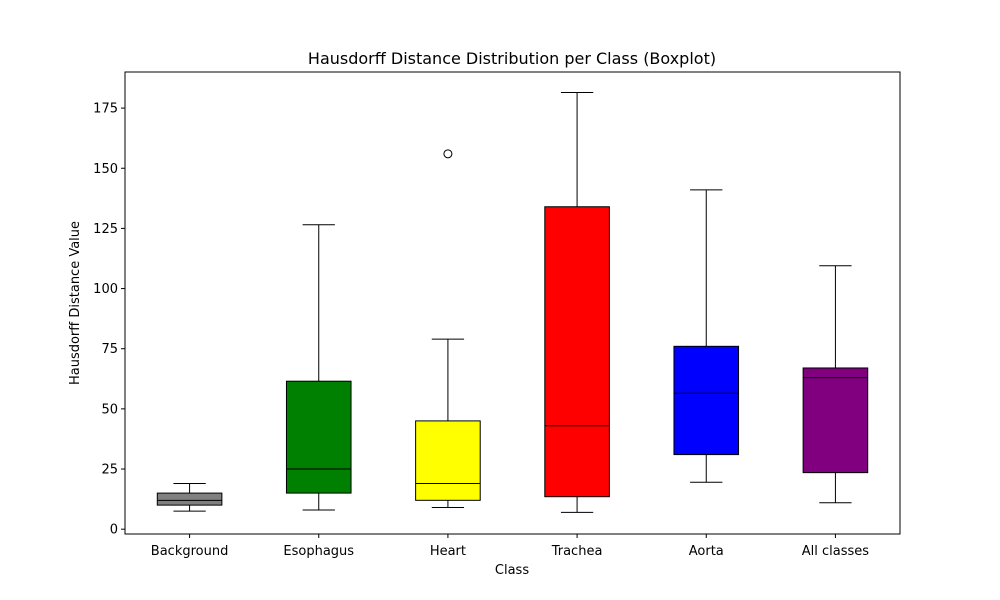 This screenshot has width=1000, height=600. I want to click on x-tick-label: Background, so click(190, 551).